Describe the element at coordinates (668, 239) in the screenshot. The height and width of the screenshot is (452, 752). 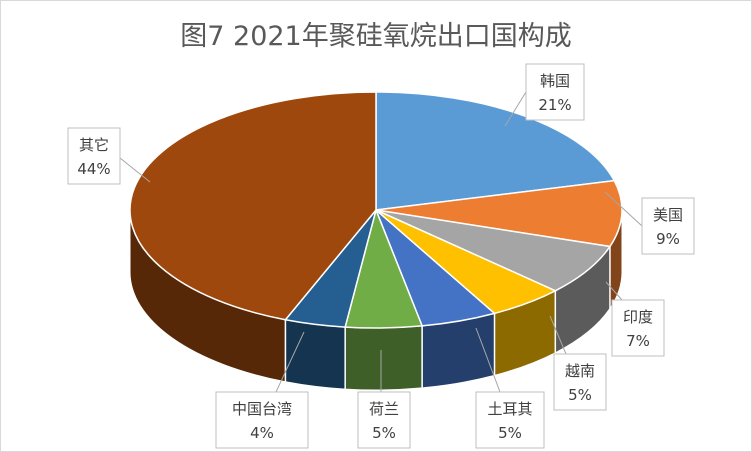
I see `slice-value-1: 9%` at that location.